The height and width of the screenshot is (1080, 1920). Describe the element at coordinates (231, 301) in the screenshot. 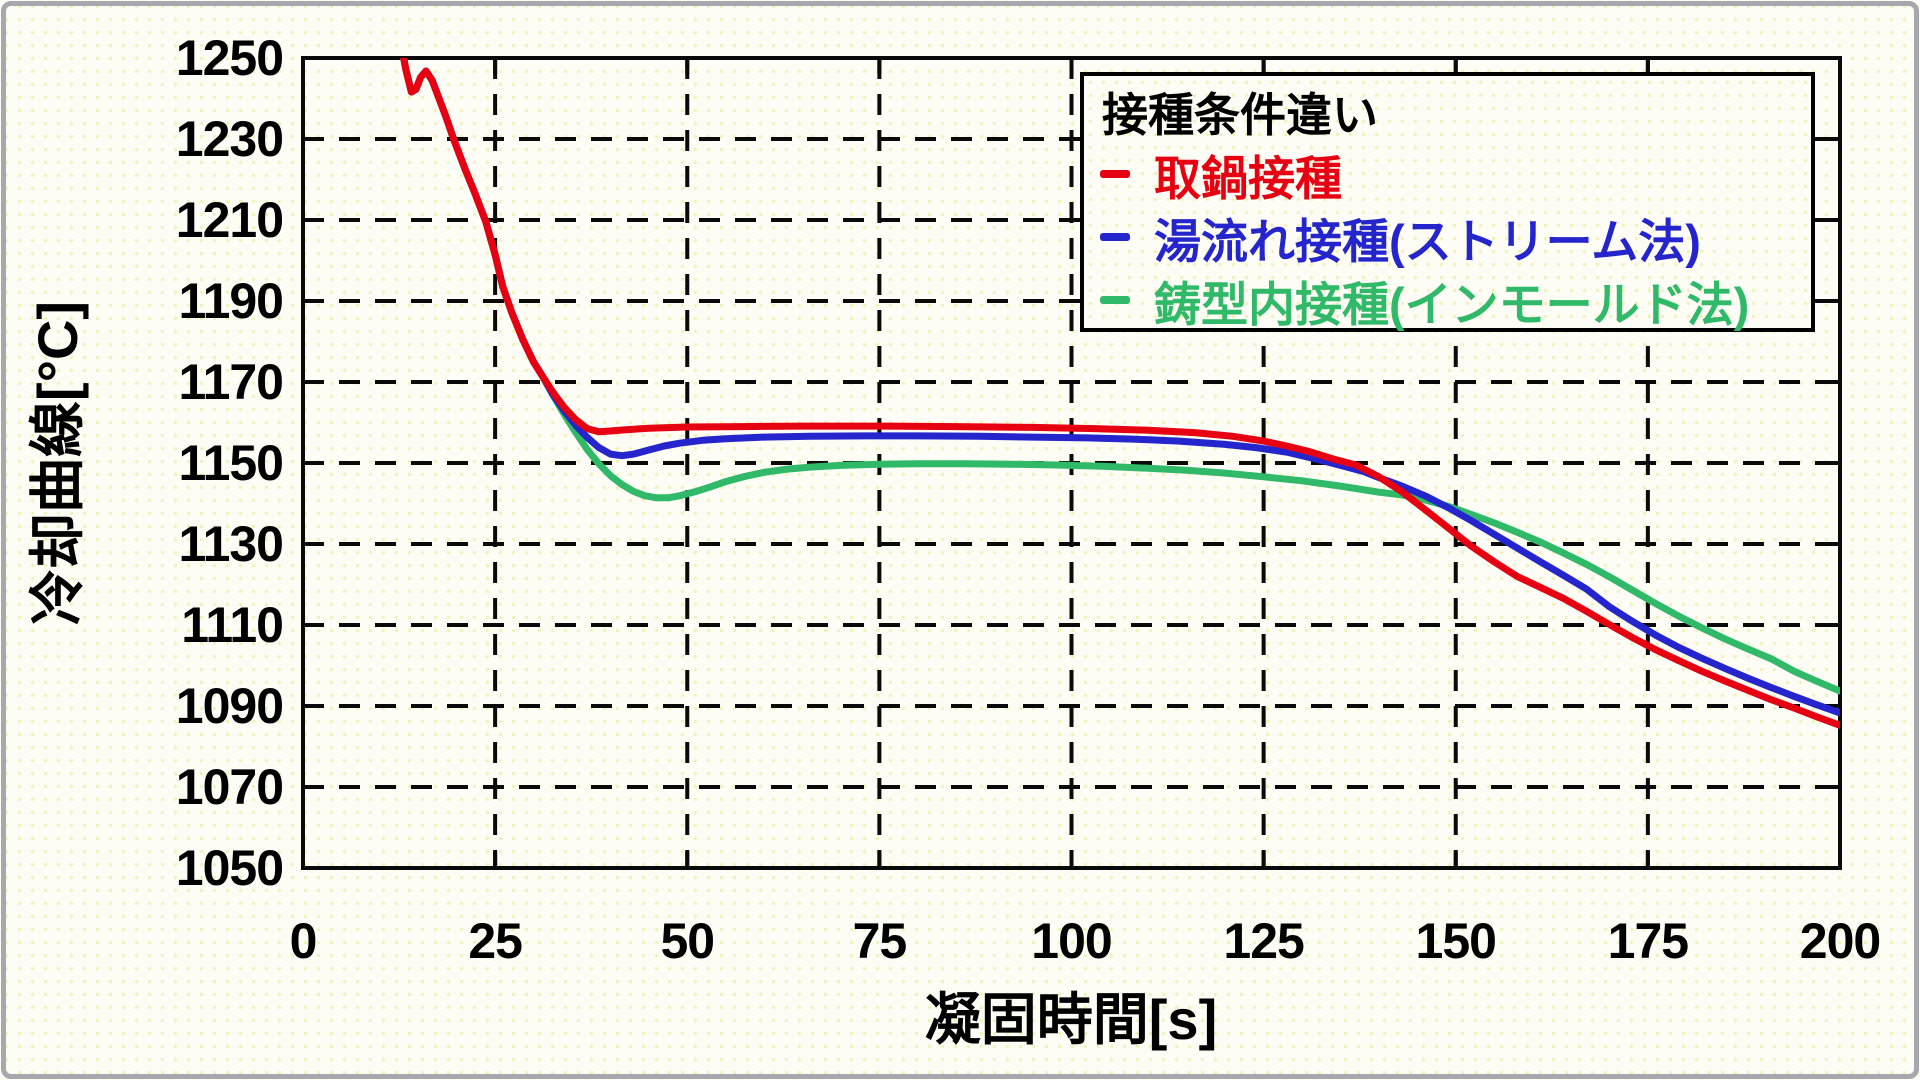

I see `y-tick-label-1190: 1190` at that location.